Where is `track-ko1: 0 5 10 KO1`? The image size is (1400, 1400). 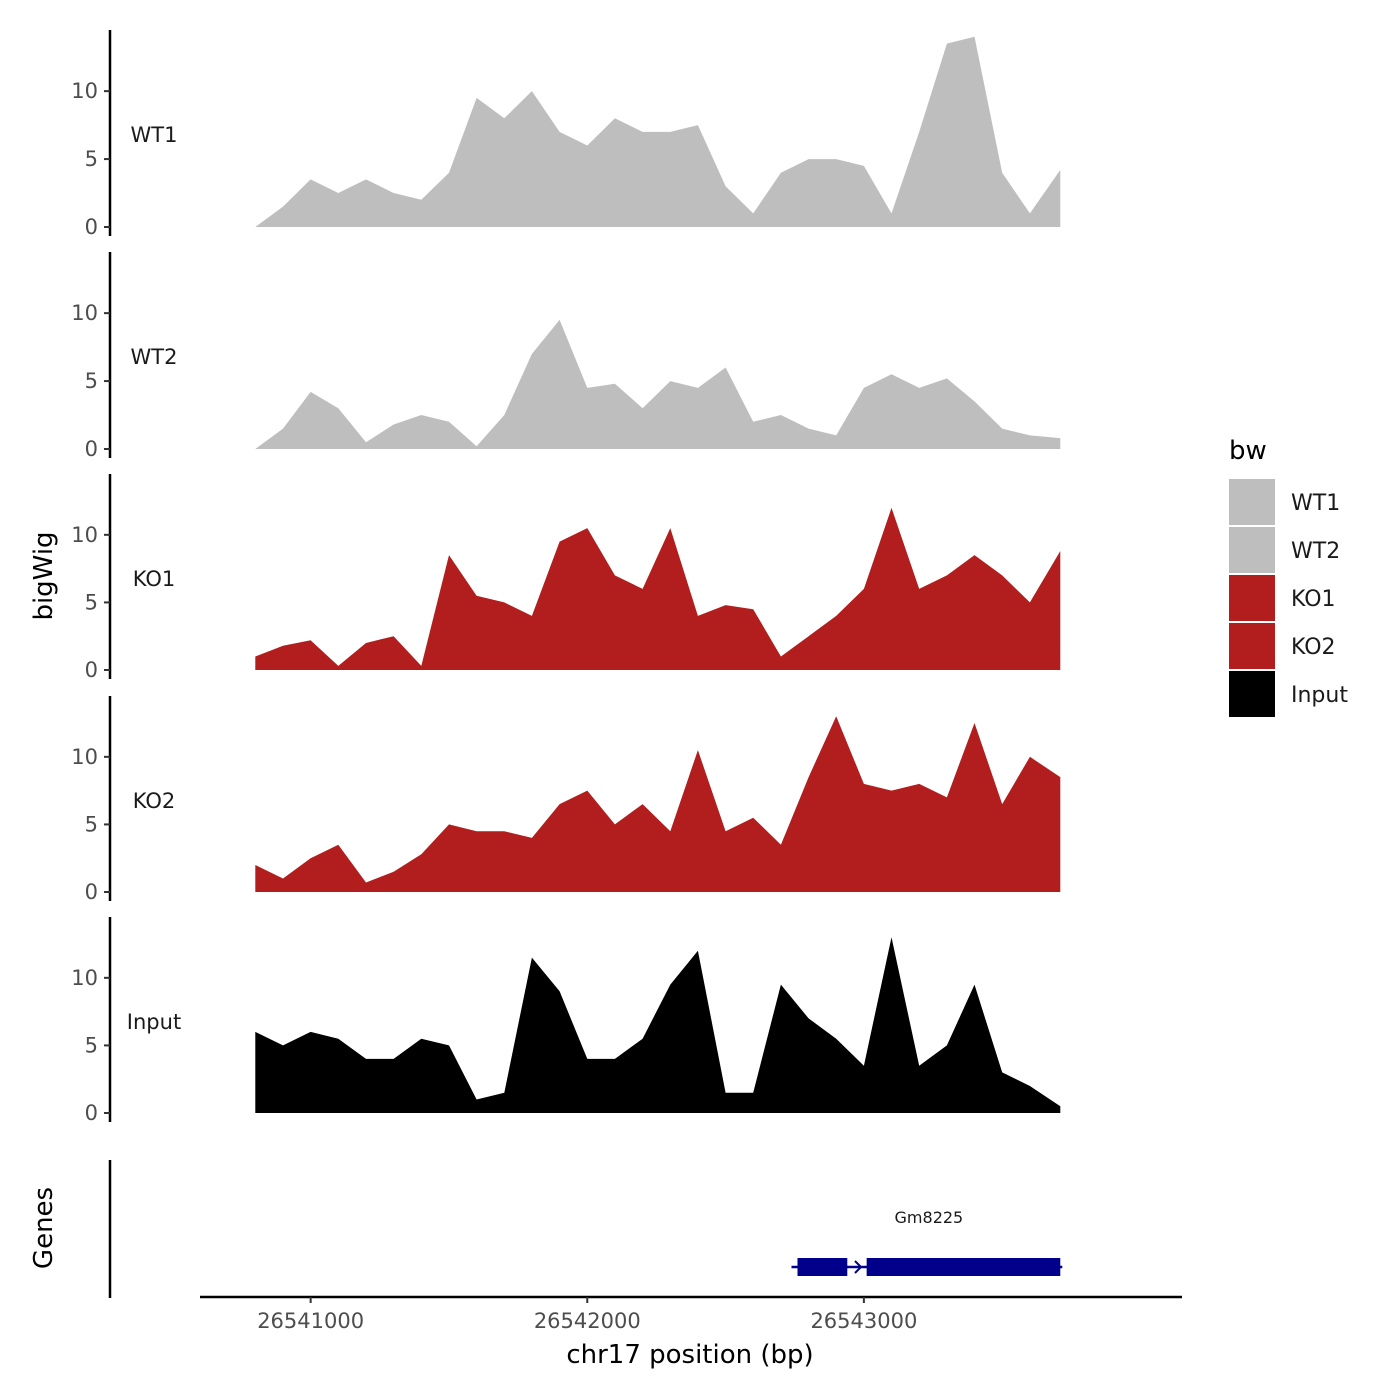 track-ko1: 0 5 10 KO1 is located at coordinates (566, 578).